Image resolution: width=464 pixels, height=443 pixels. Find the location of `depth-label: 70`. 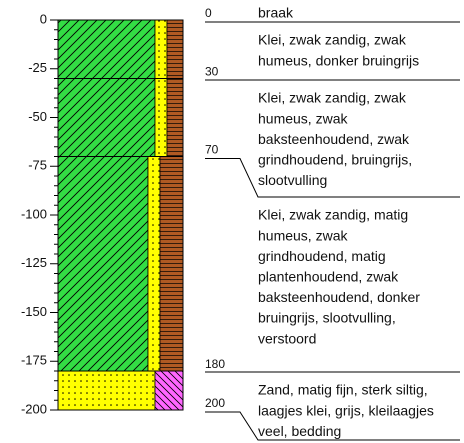

depth-label: 70 is located at coordinates (212, 150).